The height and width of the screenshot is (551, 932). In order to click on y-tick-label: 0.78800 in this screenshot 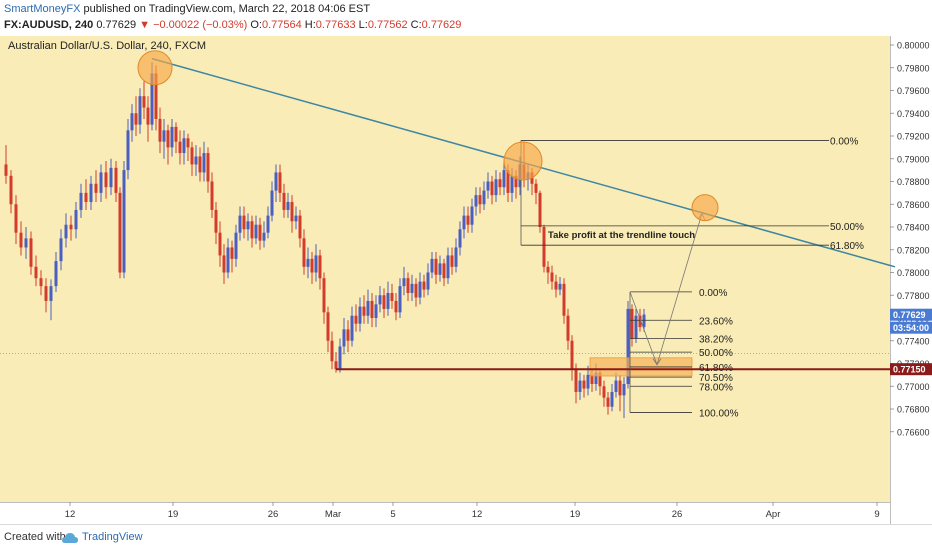, I will do `click(913, 182)`.